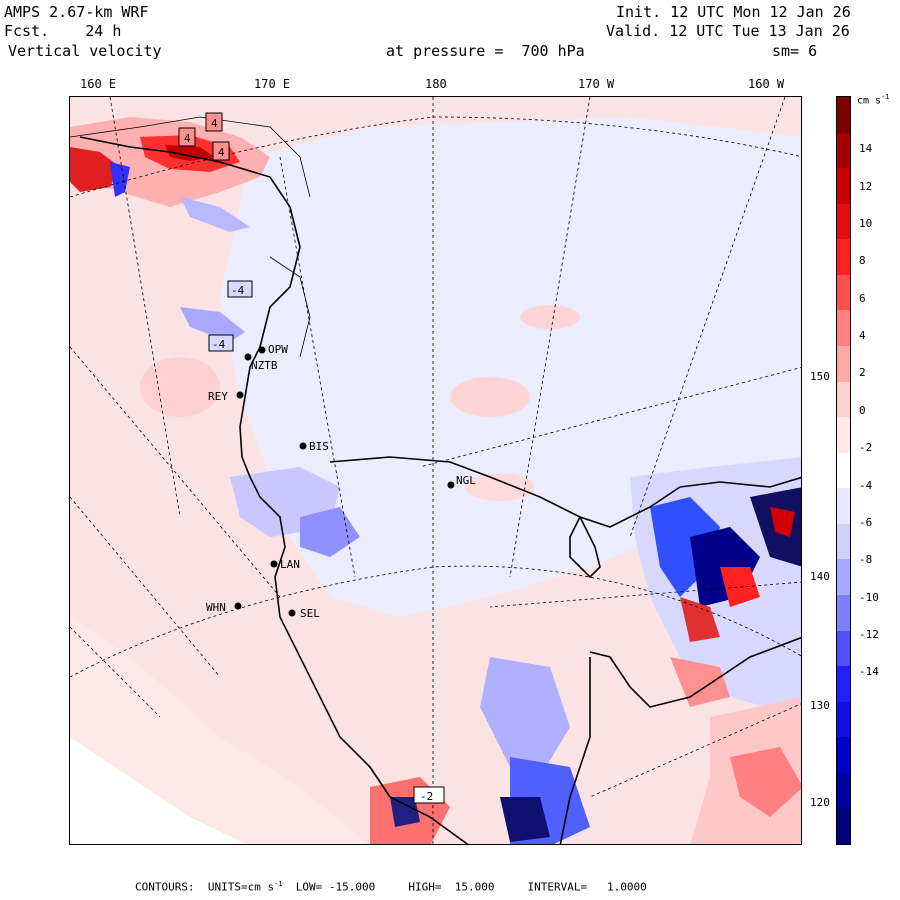 The height and width of the screenshot is (900, 900). I want to click on field-right-red, so click(782, 522).